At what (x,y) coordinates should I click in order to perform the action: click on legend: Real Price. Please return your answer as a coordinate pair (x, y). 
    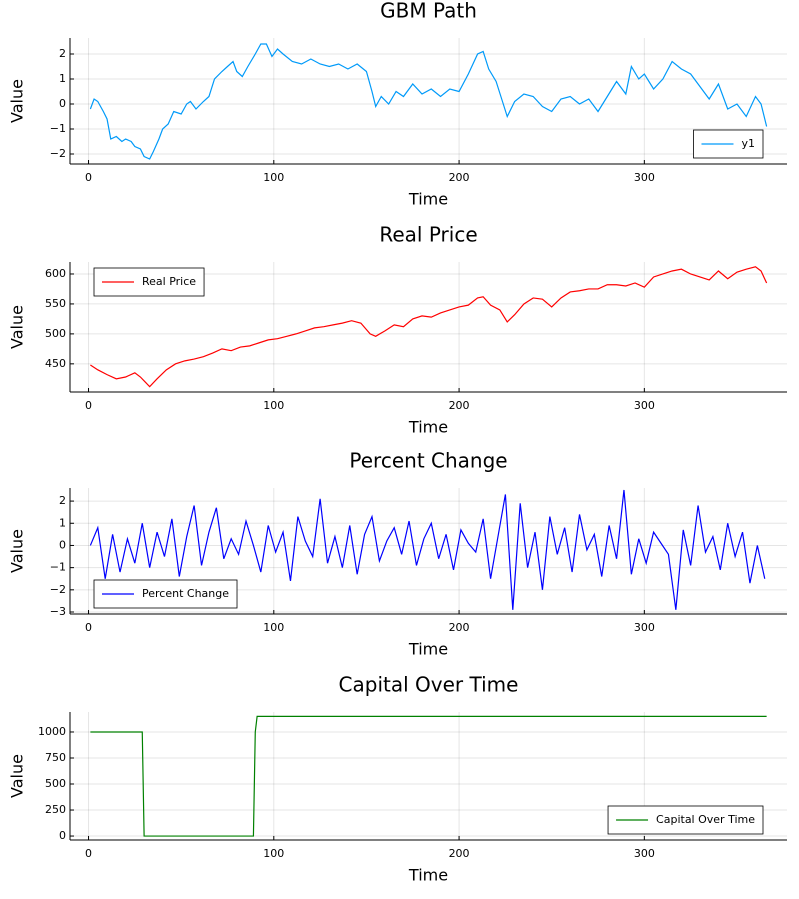
    Looking at the image, I should click on (149, 282).